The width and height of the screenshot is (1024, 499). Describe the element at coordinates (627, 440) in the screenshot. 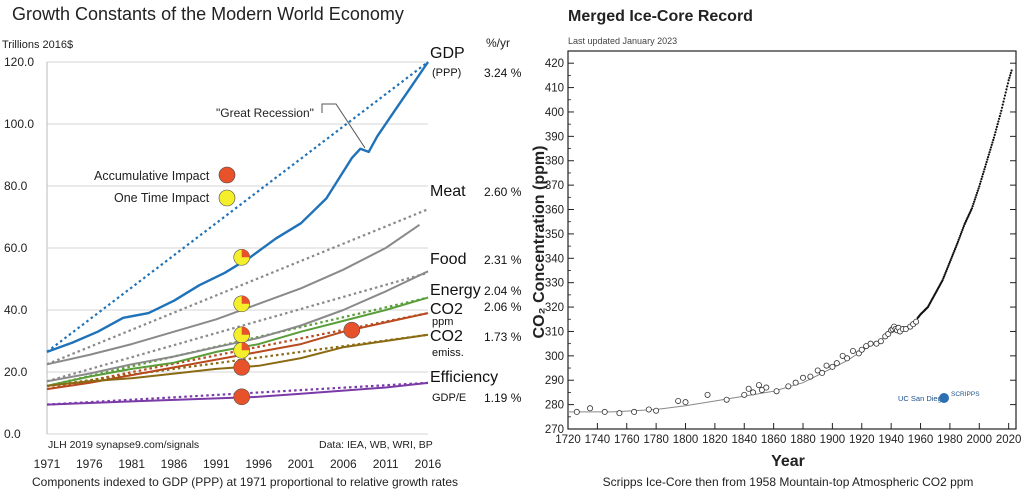

I see `right-x-tick-label: 1760` at that location.